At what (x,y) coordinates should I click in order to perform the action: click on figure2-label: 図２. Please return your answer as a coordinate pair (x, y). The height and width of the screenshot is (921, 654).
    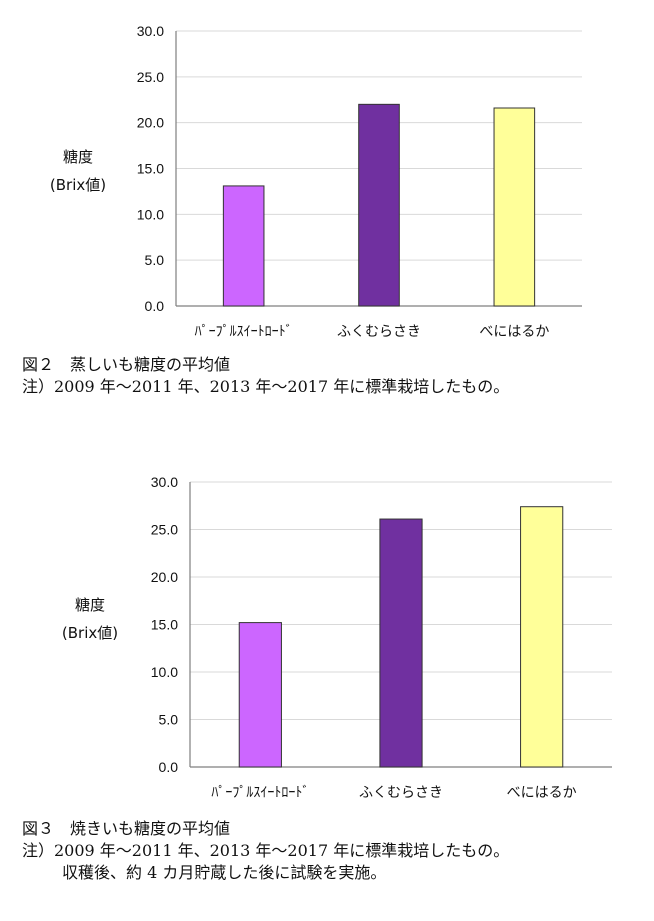
    Looking at the image, I should click on (38, 364).